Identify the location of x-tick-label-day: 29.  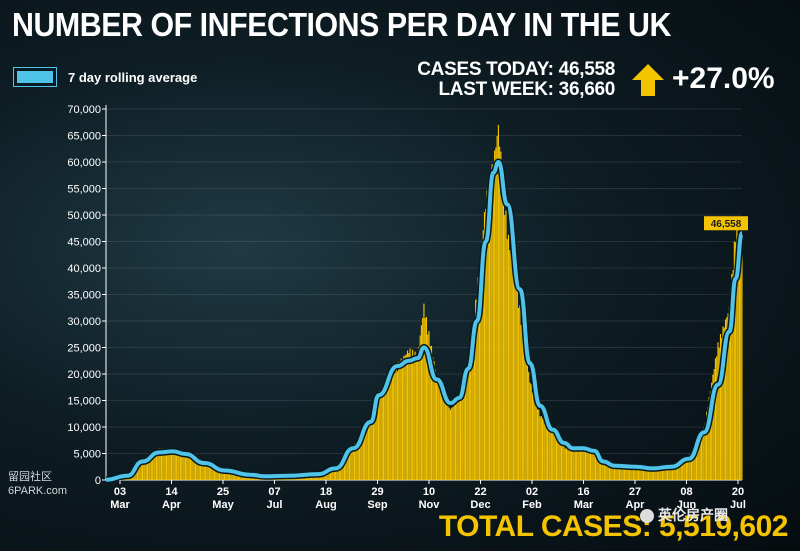
(377, 492).